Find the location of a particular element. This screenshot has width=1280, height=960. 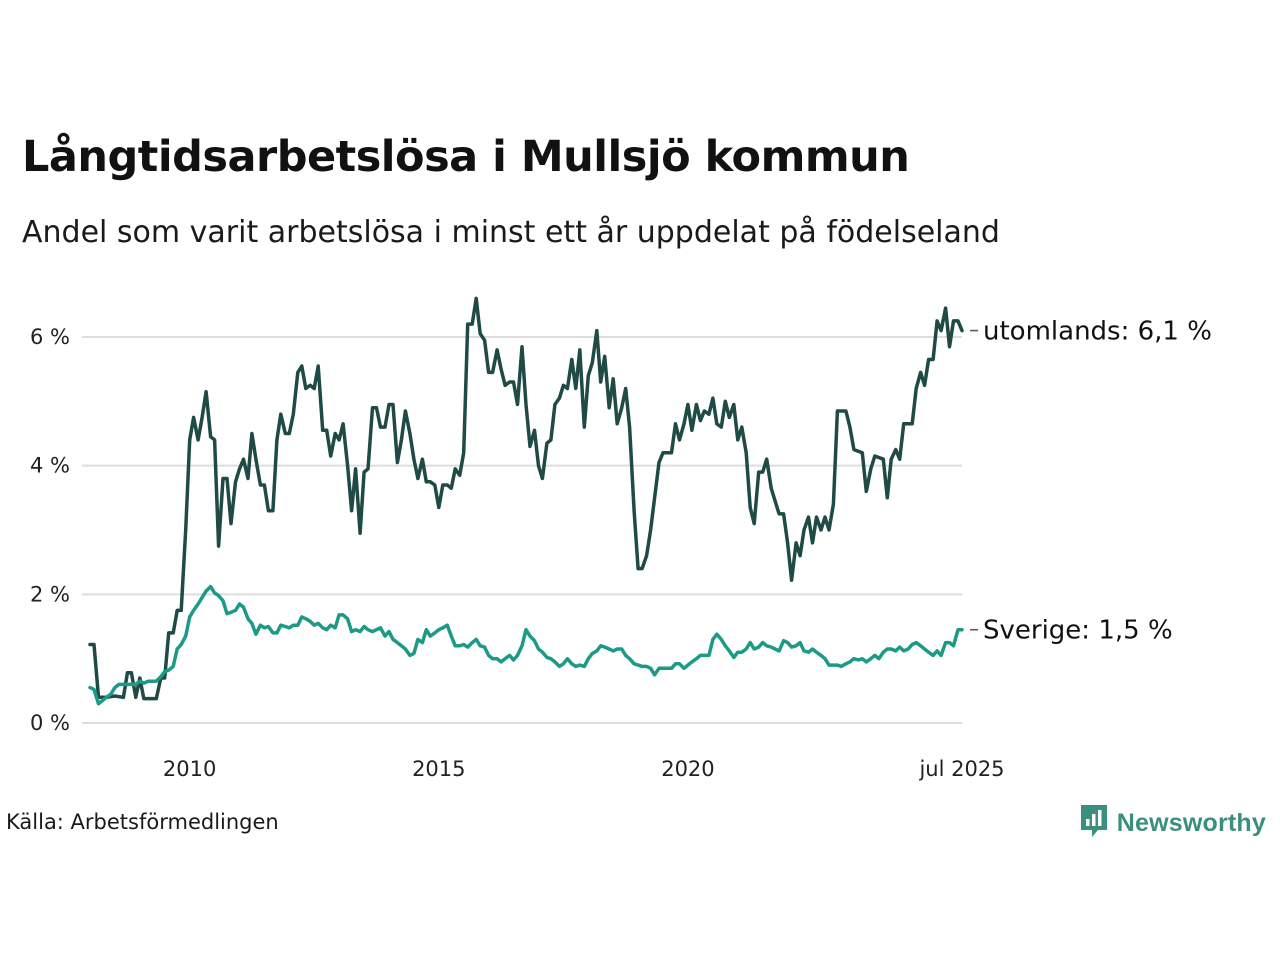

x-axis-ticks: 2010 2015 2020 jul 2025 is located at coordinates (584, 769).